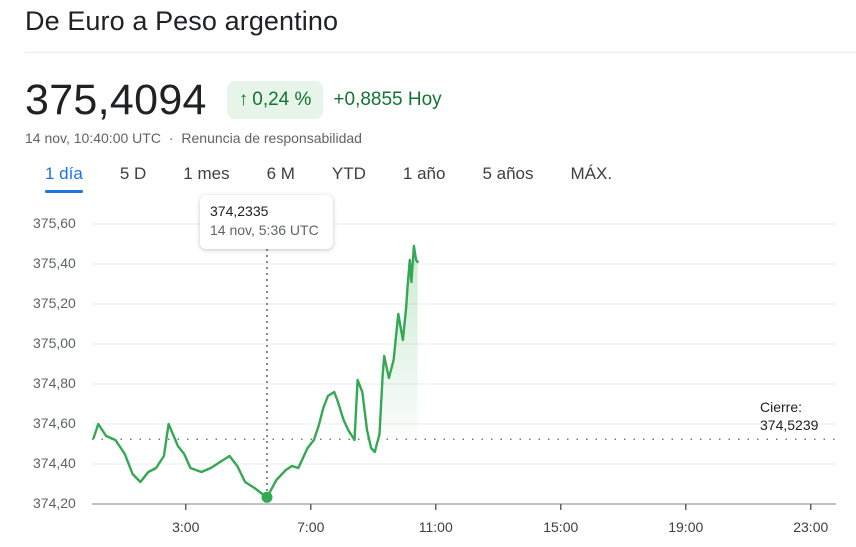 Image resolution: width=856 pixels, height=547 pixels. What do you see at coordinates (54, 263) in the screenshot?
I see `y-axis-label: 375,40` at bounding box center [54, 263].